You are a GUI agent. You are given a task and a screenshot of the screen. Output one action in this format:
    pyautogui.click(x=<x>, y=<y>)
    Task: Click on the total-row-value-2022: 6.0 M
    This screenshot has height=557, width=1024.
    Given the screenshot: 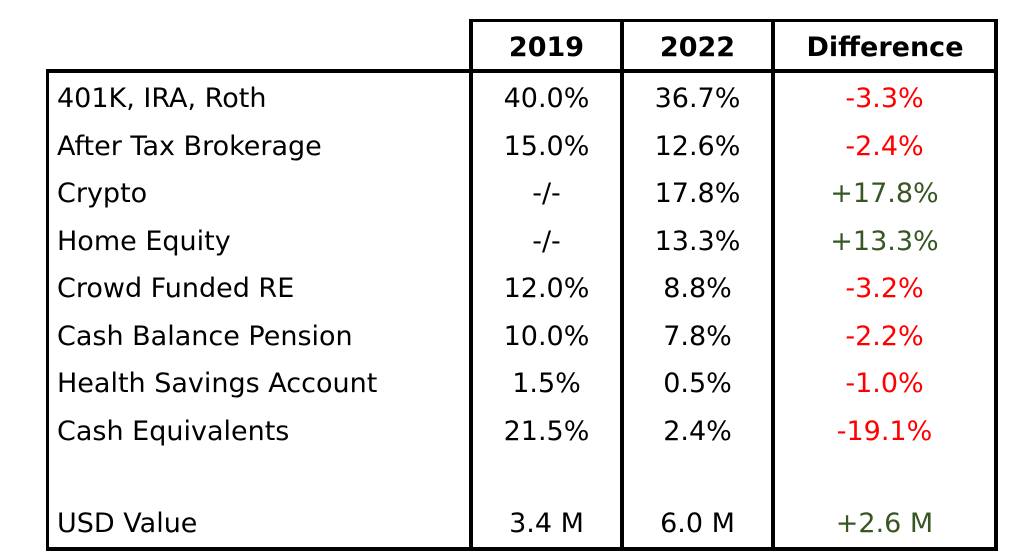 What is the action you would take?
    pyautogui.click(x=697, y=524)
    